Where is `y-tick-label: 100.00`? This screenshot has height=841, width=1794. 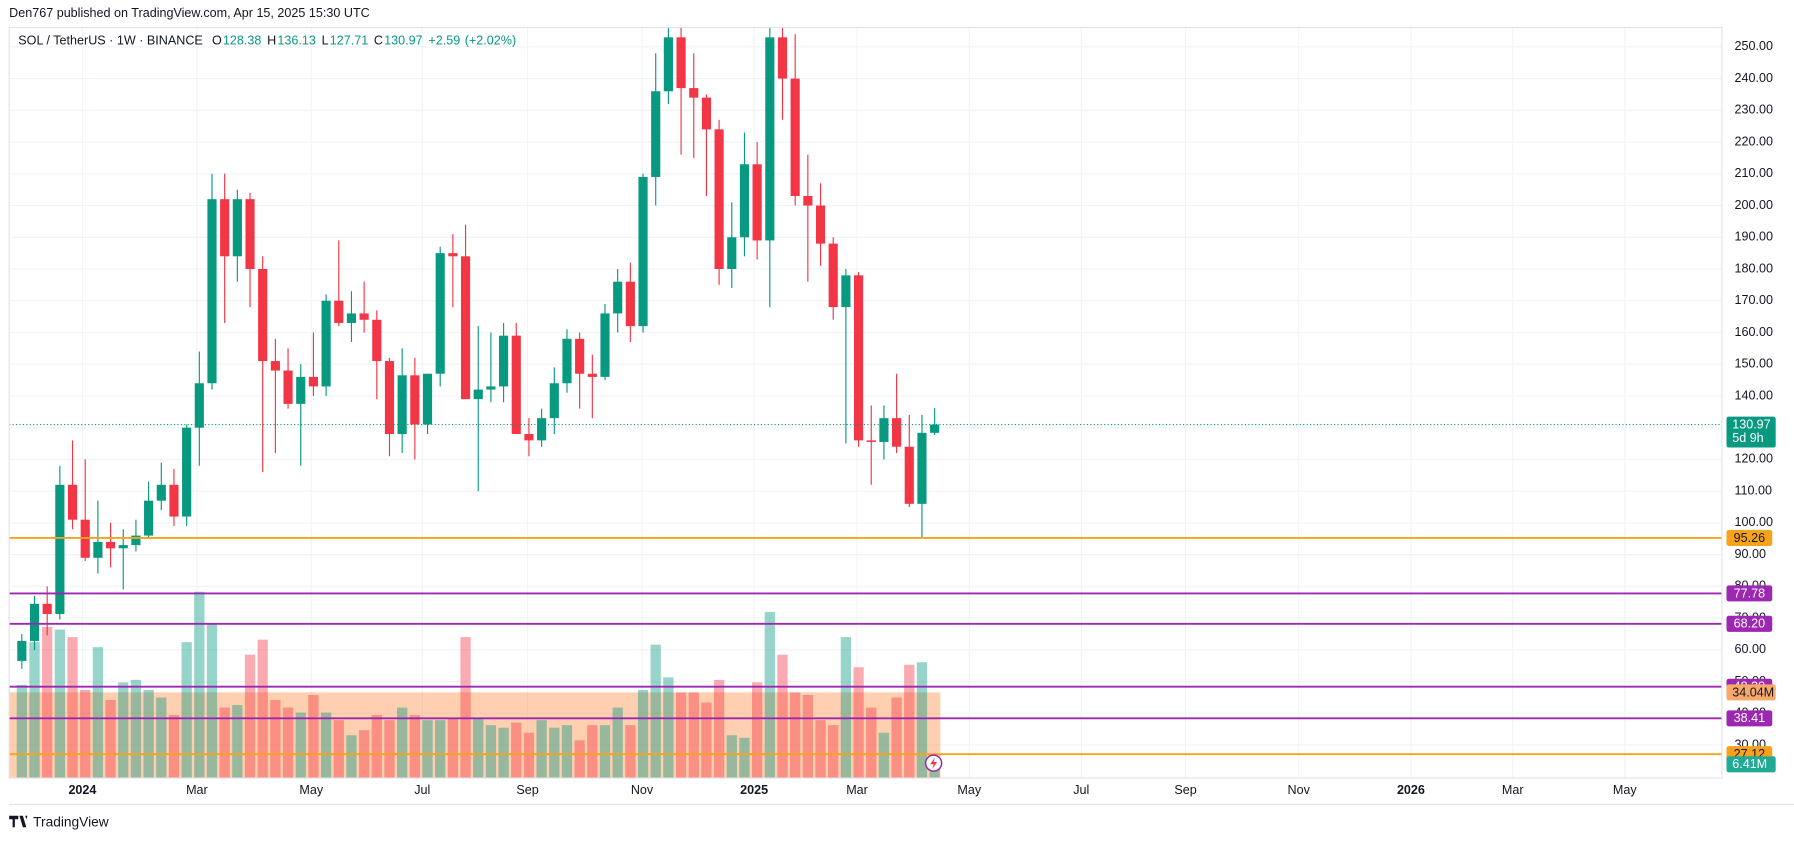 y-tick-label: 100.00 is located at coordinates (1754, 522).